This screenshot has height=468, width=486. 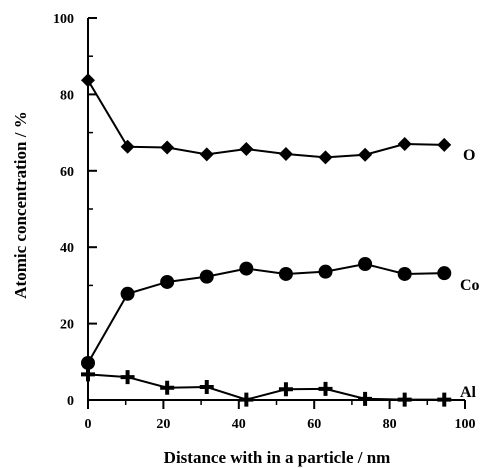 What do you see at coordinates (277, 457) in the screenshot?
I see `x-axis-title: Distance with in a particle / nm` at bounding box center [277, 457].